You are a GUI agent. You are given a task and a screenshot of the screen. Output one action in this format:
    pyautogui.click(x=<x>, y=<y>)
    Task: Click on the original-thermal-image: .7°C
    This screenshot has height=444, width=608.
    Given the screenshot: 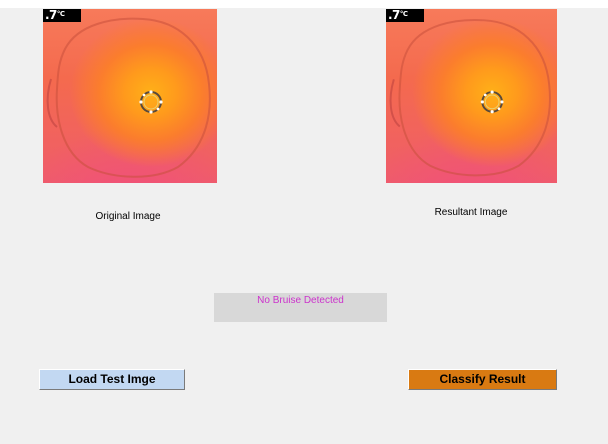 What is the action you would take?
    pyautogui.click(x=130, y=96)
    